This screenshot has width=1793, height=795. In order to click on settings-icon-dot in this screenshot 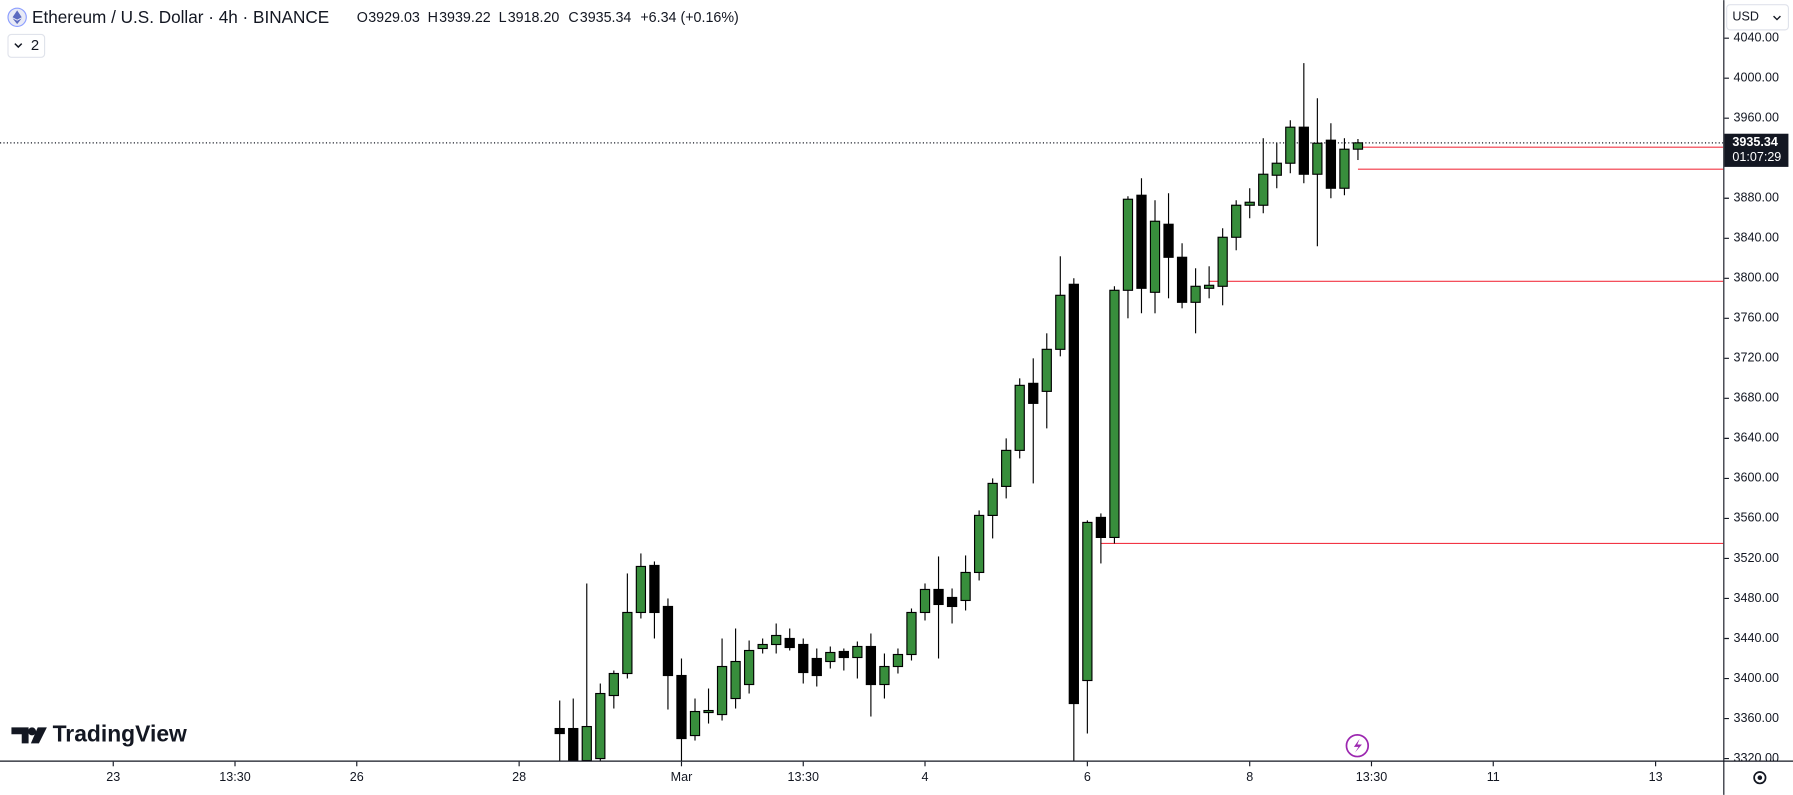, I will do `click(1760, 777)`.